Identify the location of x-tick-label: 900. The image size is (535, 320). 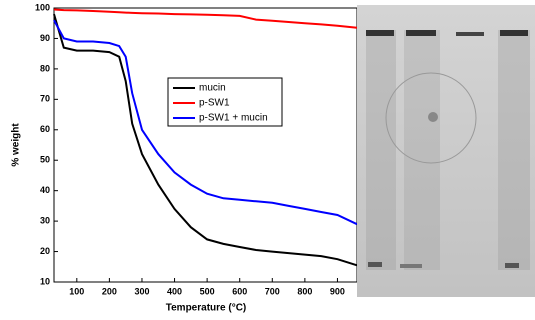
(337, 291).